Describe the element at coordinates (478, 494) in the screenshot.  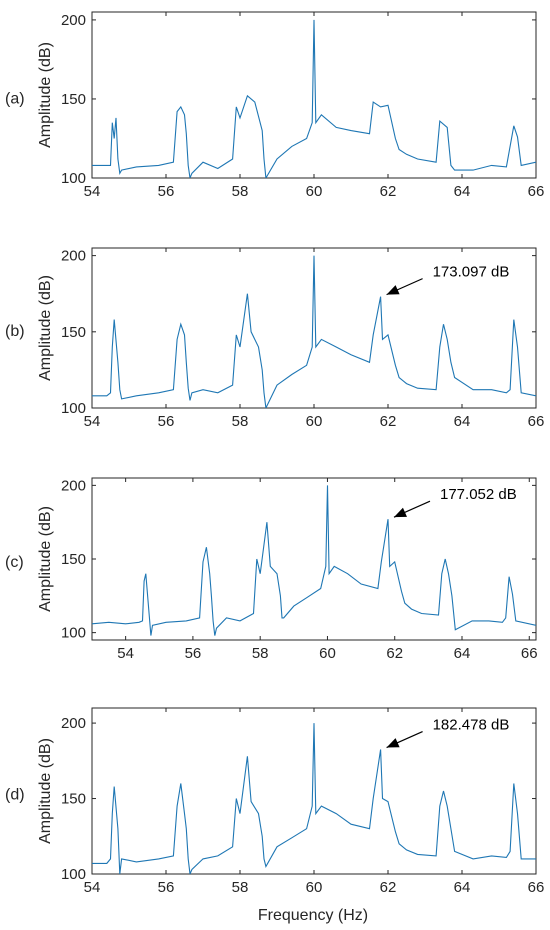
I see `annotation-label: 177.052 dB` at that location.